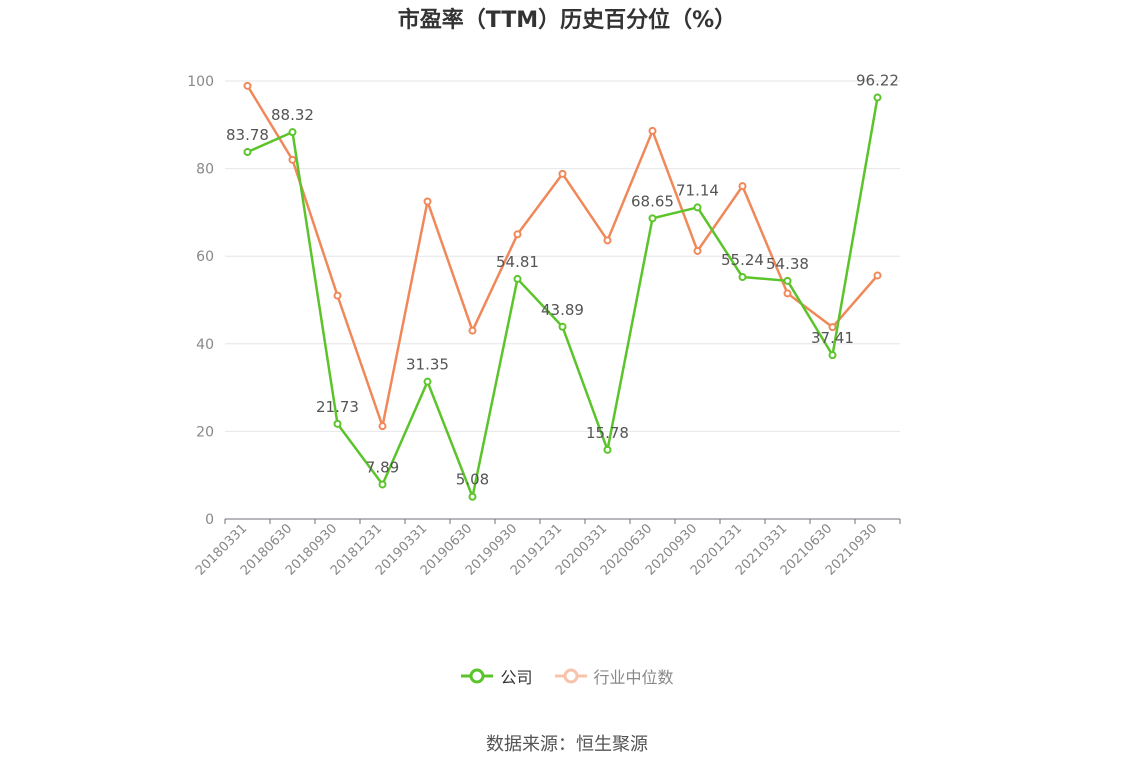  I want to click on data-label: 88.32, so click(292, 115).